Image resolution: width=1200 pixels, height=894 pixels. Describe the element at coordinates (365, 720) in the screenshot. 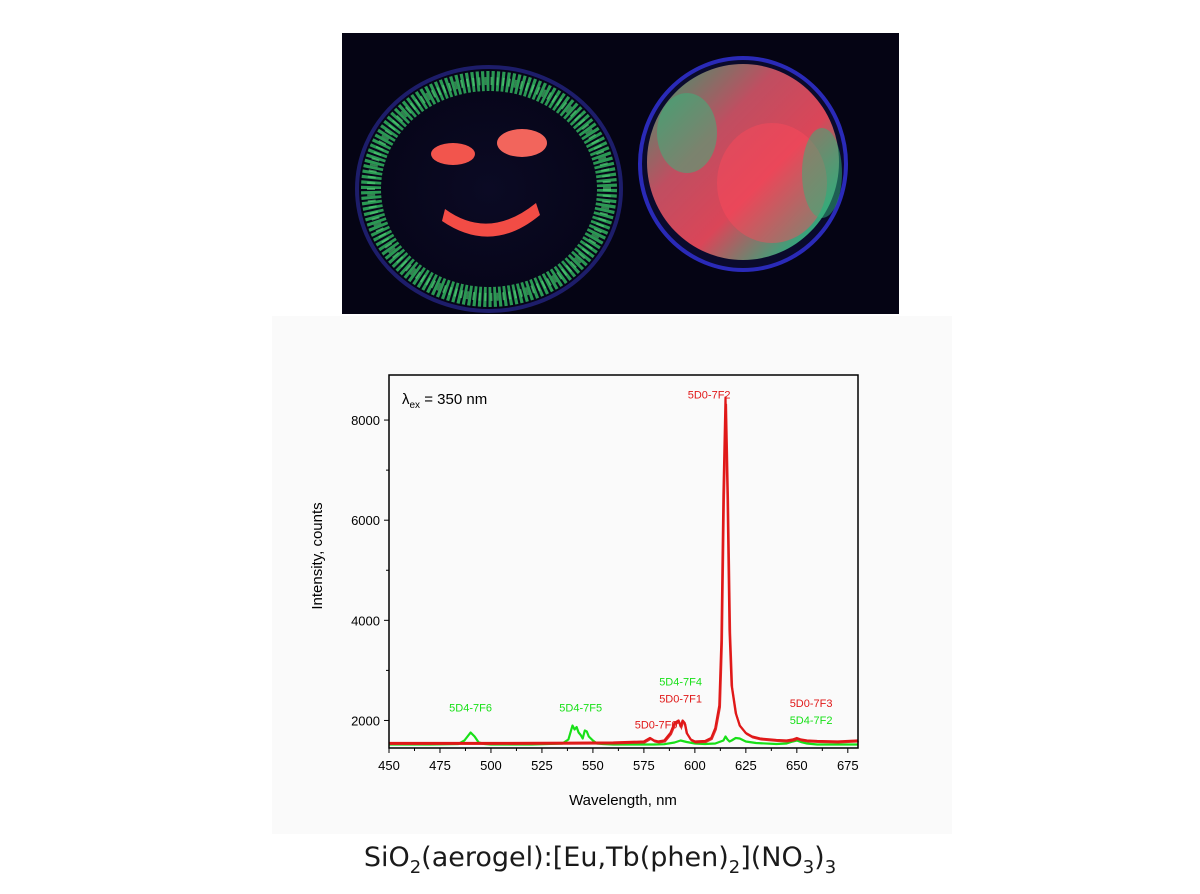

I see `y-tick-label: 2000` at that location.